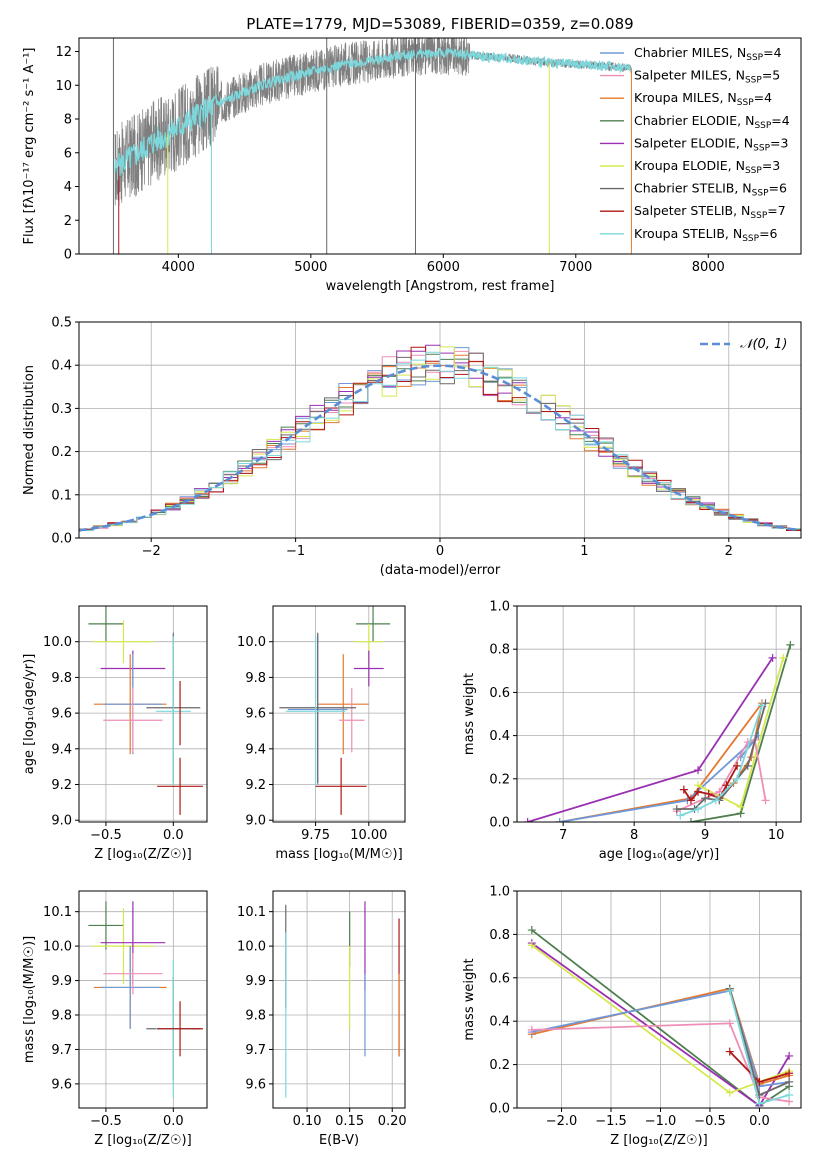  What do you see at coordinates (255, 714) in the screenshot?
I see `age_vs_mass-ytick-label: 9.6` at bounding box center [255, 714].